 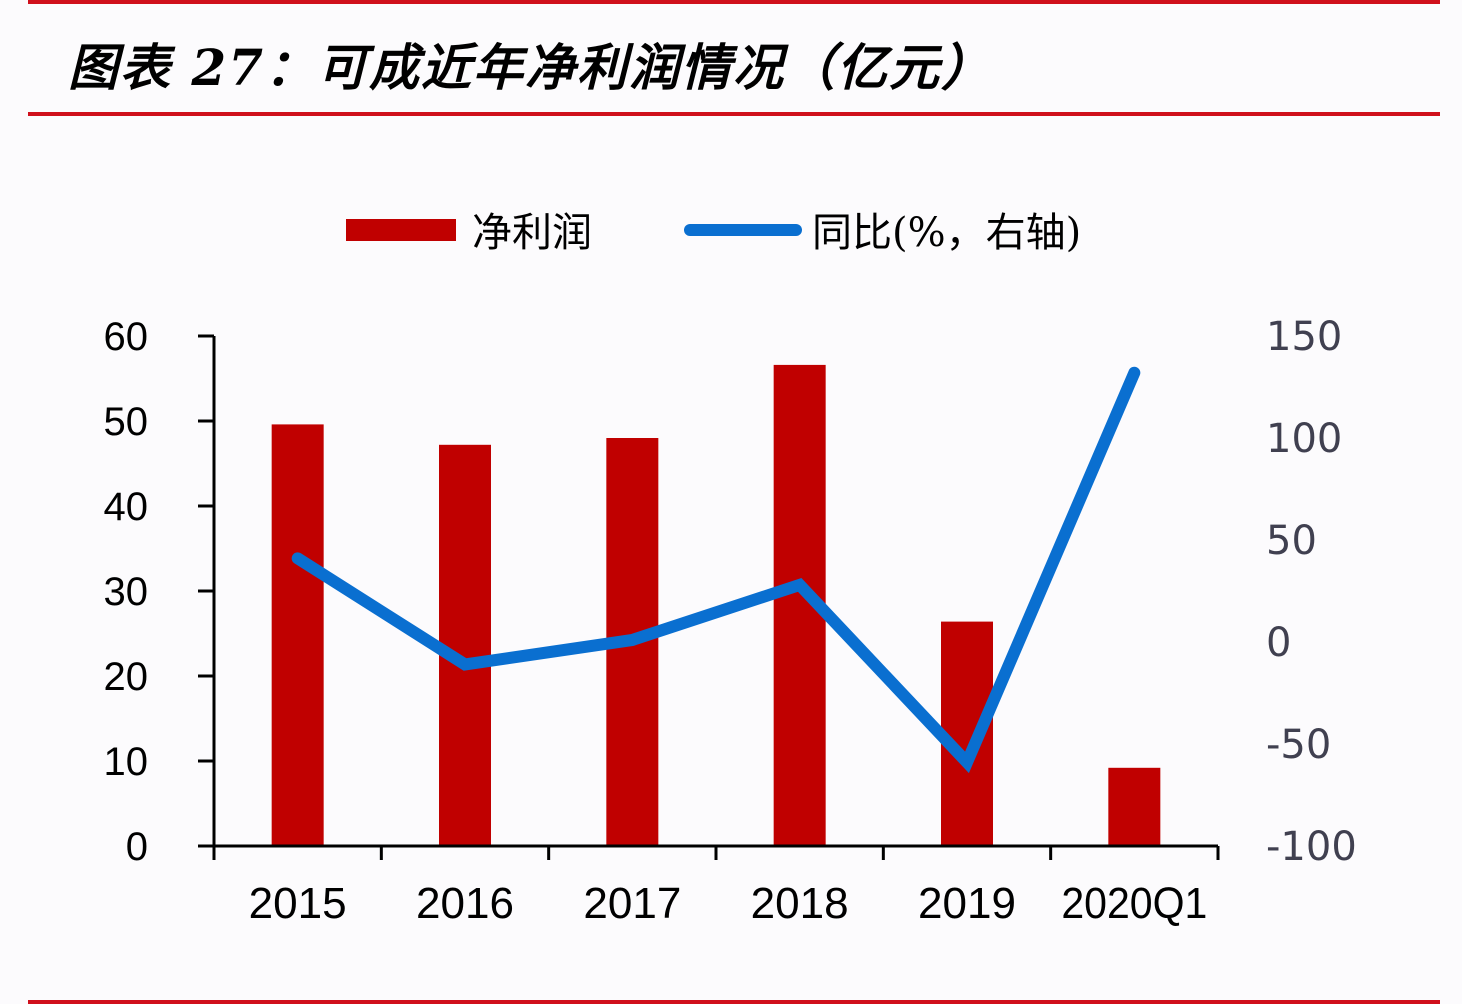 What do you see at coordinates (298, 903) in the screenshot?
I see `x-axis-label: 2015` at bounding box center [298, 903].